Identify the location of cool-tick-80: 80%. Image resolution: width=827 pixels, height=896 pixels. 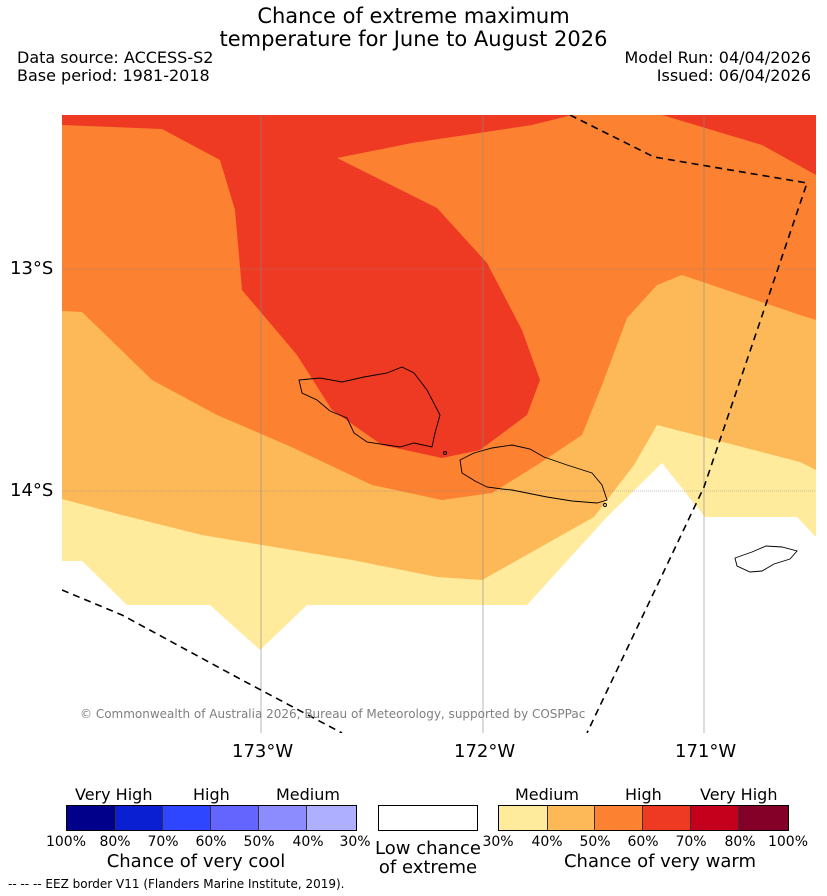
(115, 842).